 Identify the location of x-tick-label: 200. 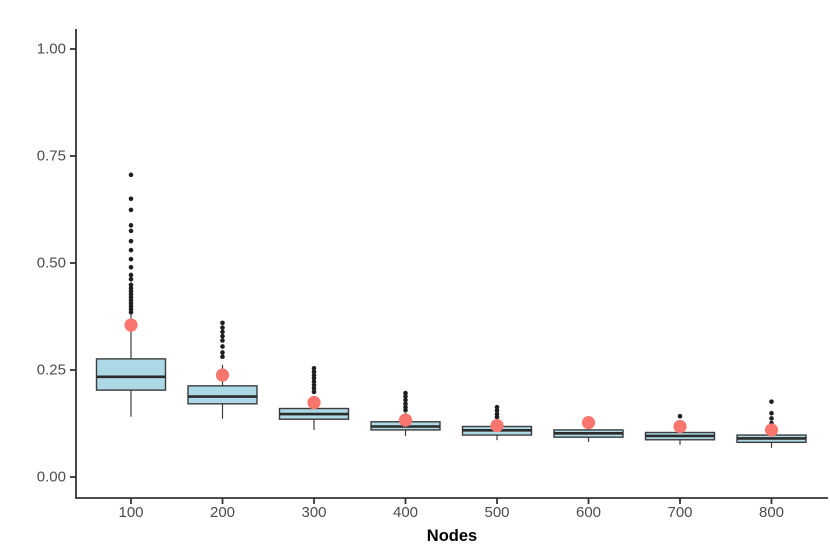
(222, 512).